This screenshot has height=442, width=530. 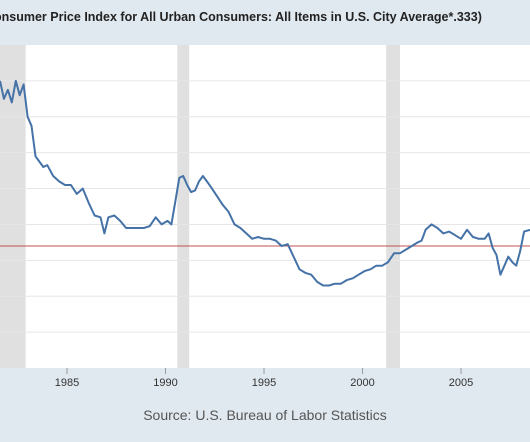 I want to click on x-tick-label: 1995, so click(x=264, y=383).